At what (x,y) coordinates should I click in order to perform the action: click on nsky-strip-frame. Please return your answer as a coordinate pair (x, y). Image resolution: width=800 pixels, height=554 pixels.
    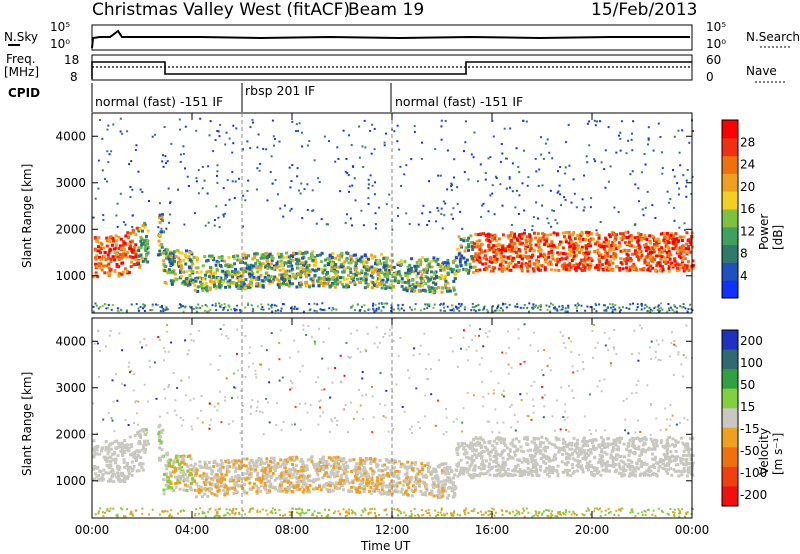
    Looking at the image, I should click on (392, 37).